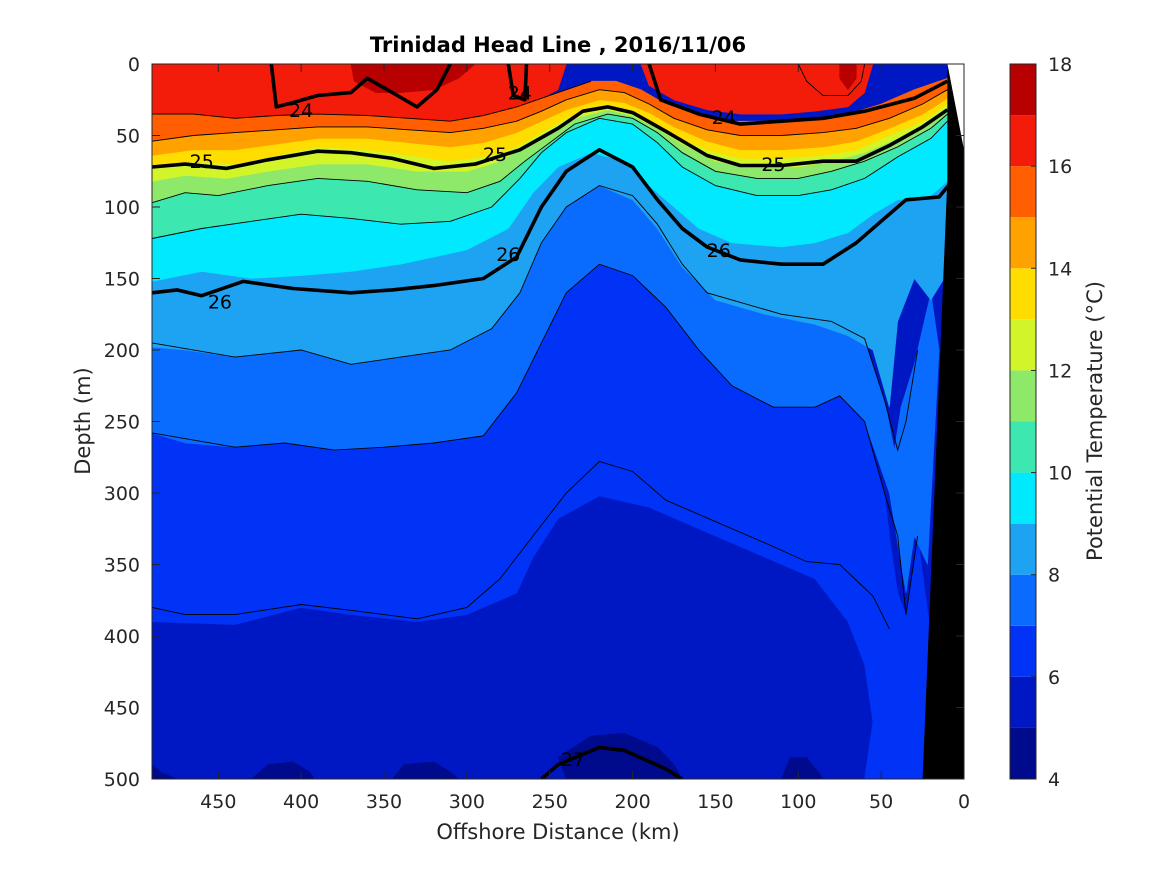 The height and width of the screenshot is (875, 1167). Describe the element at coordinates (1060, 269) in the screenshot. I see `colorbar-tick-label: 14` at that location.